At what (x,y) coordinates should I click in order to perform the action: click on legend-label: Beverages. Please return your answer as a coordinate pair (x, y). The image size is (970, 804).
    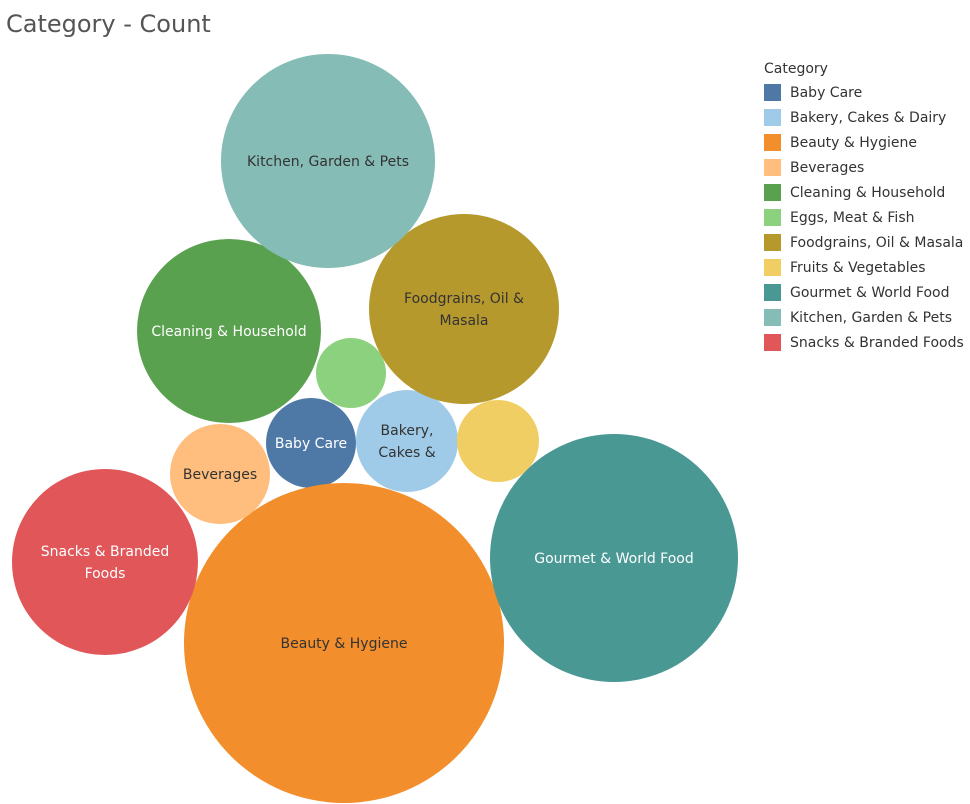
    Looking at the image, I should click on (827, 167).